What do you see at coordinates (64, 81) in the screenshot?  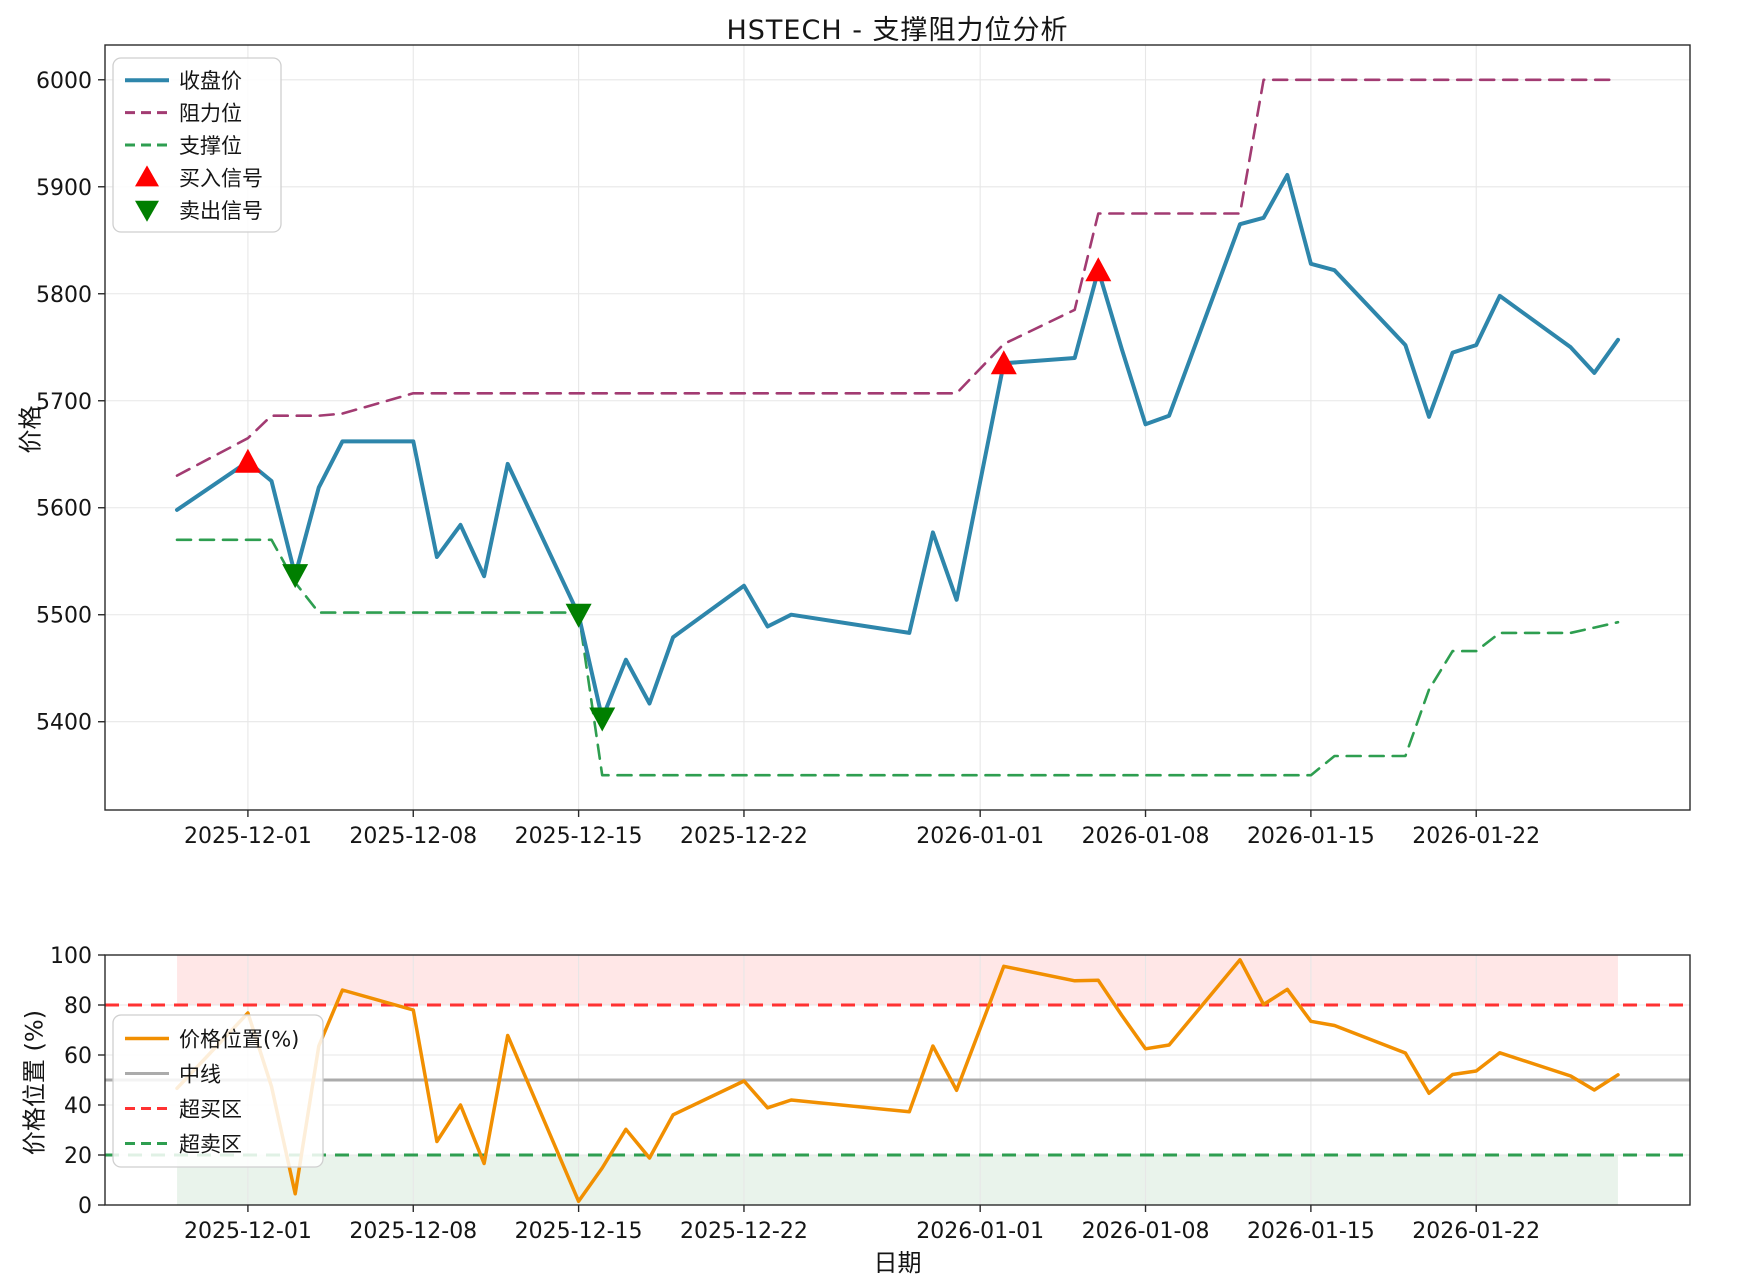 I see `y-tick-label: 6000` at bounding box center [64, 81].